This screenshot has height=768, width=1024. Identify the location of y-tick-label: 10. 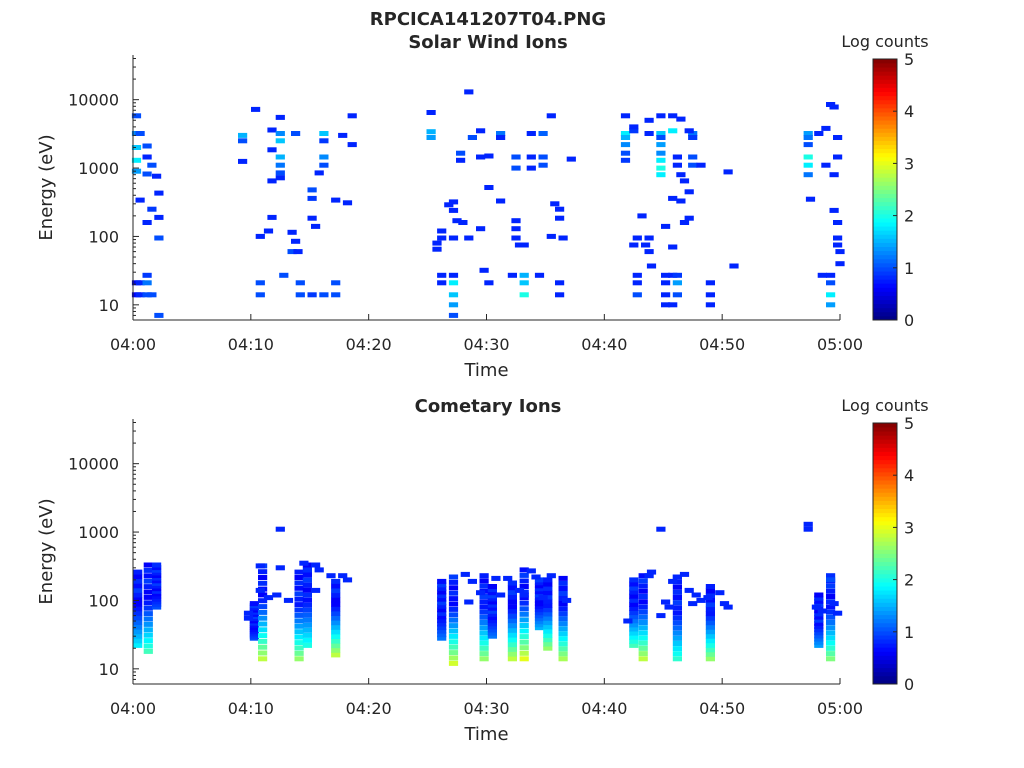
(109, 669).